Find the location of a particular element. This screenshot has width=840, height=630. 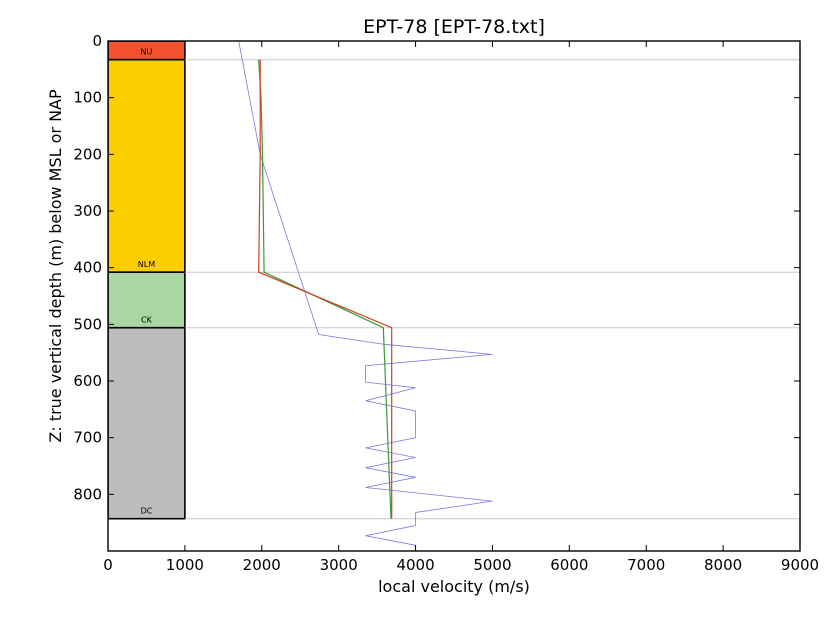

x-tick-label: 7000 is located at coordinates (646, 565).